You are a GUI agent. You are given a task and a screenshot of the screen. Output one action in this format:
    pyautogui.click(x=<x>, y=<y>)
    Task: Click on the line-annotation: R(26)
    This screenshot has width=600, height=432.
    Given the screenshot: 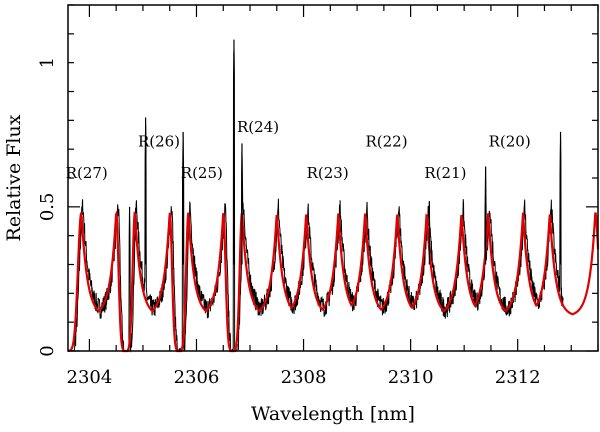 What is the action you would take?
    pyautogui.click(x=159, y=141)
    